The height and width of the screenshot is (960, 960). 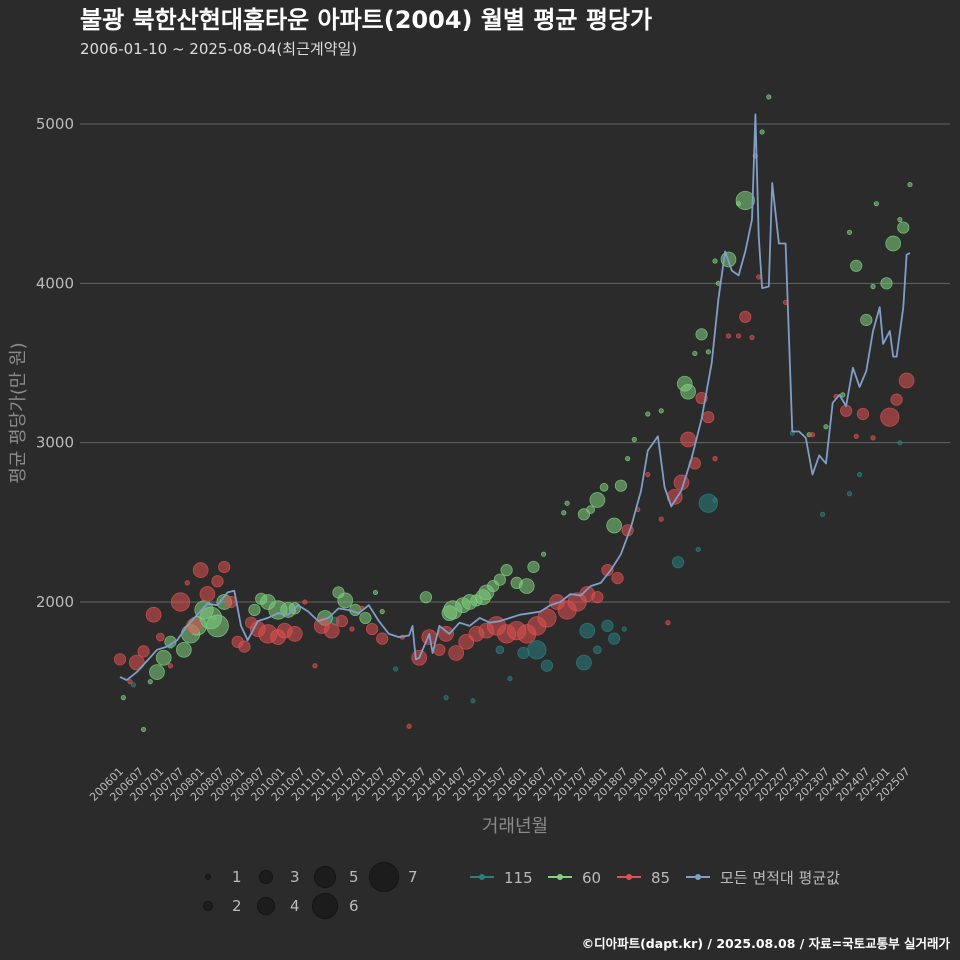 What do you see at coordinates (237, 906) in the screenshot?
I see `size-legend-label: 2` at bounding box center [237, 906].